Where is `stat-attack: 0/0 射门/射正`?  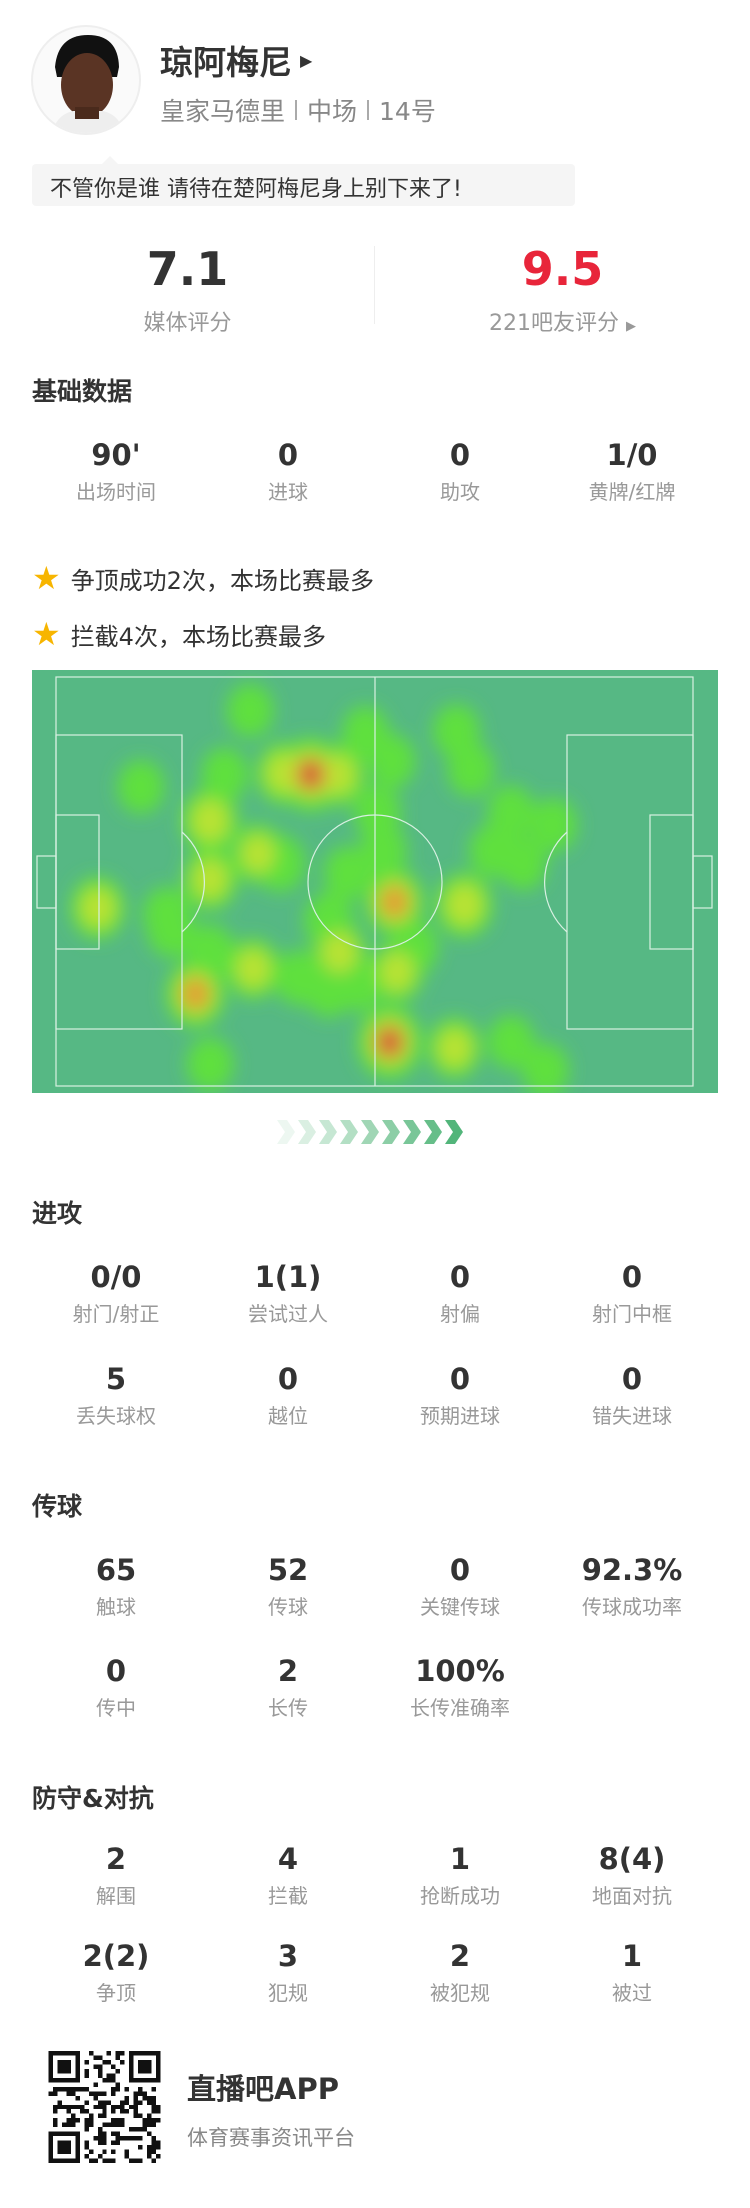 stat-attack: 0/0 射门/射正 is located at coordinates (116, 1293).